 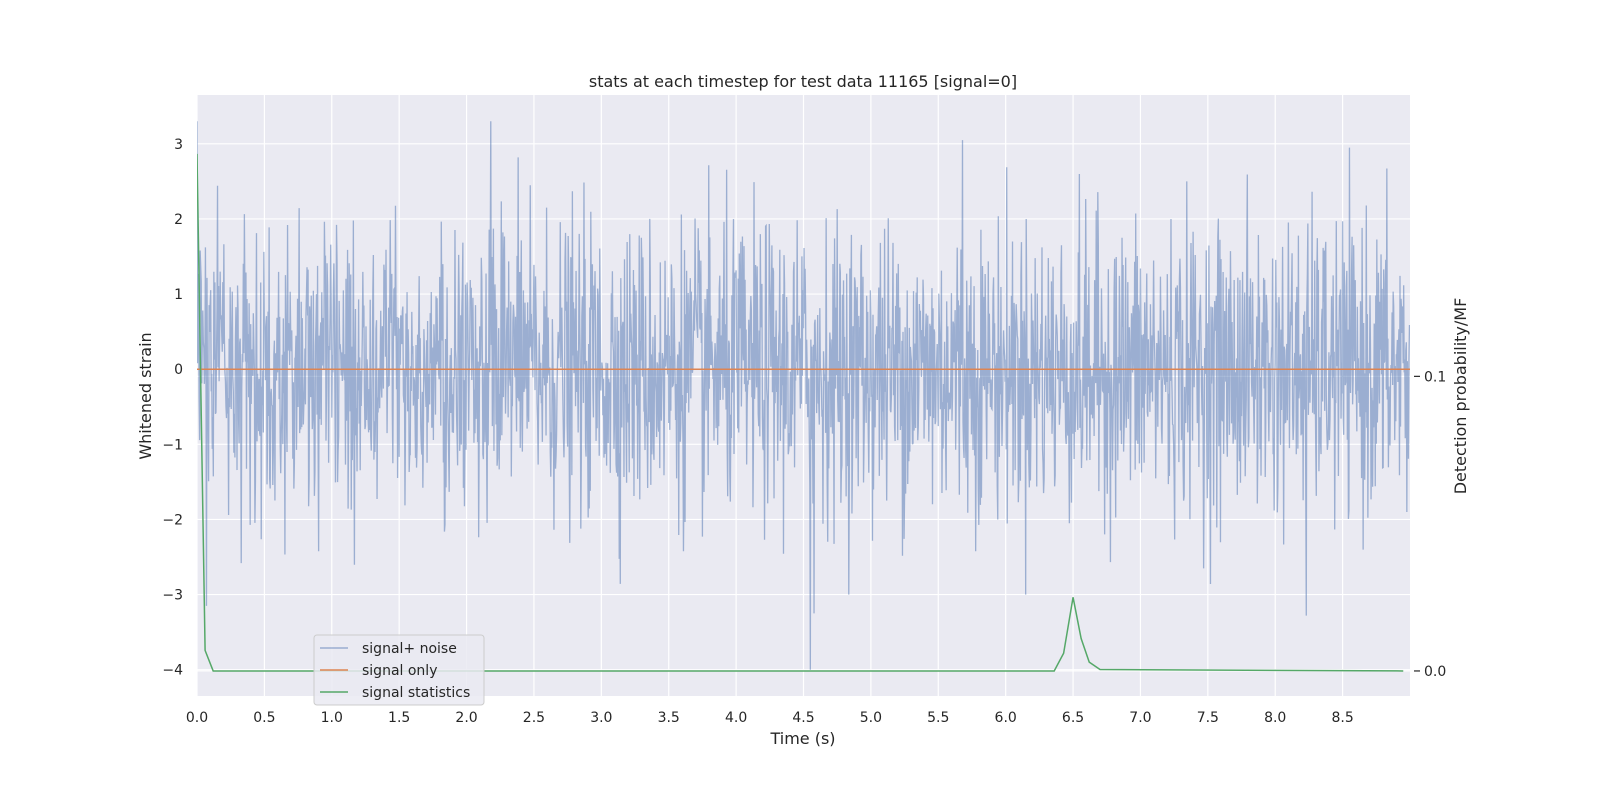 I want to click on legend-label-signal-only: signal only, so click(x=399, y=671).